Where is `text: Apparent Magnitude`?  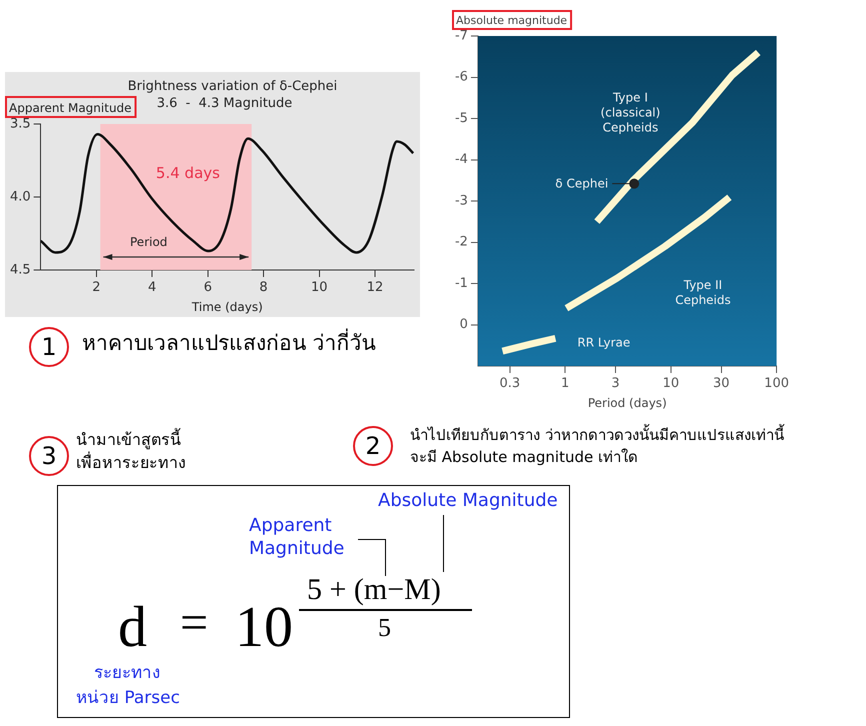
text: Apparent Magnitude is located at coordinates (297, 537).